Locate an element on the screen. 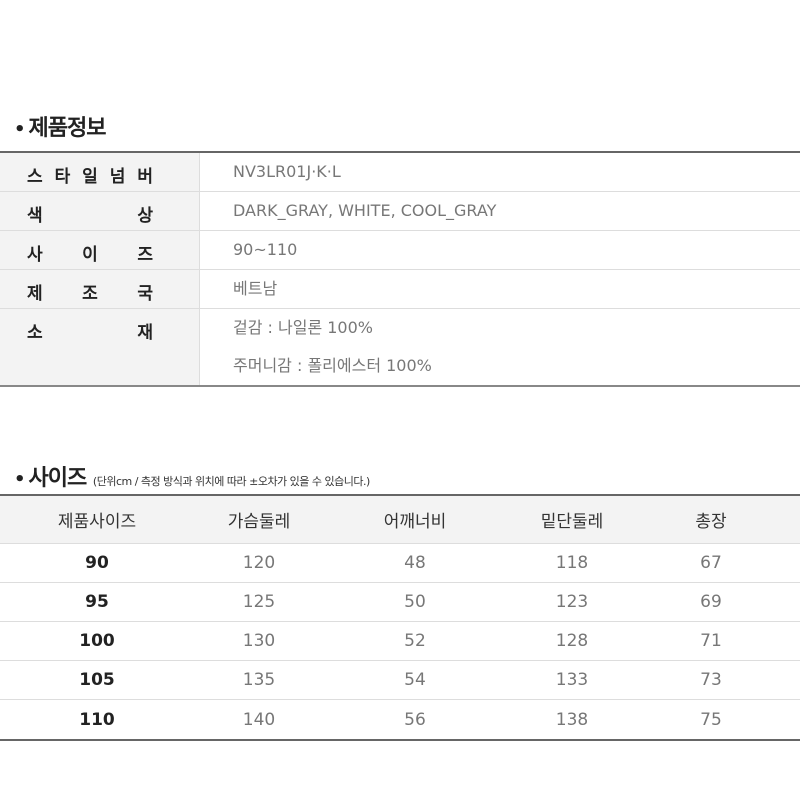 The image size is (800, 800). info-row: 제 조 국 베트남 is located at coordinates (400, 289).